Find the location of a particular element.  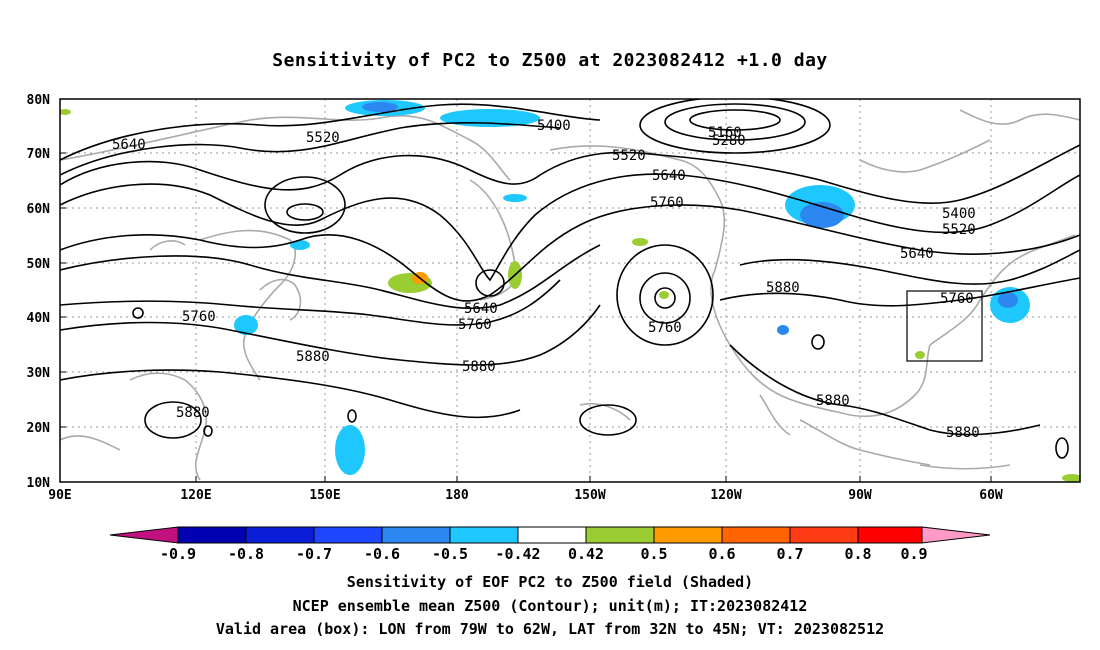

lat-label: 20N is located at coordinates (39, 428).